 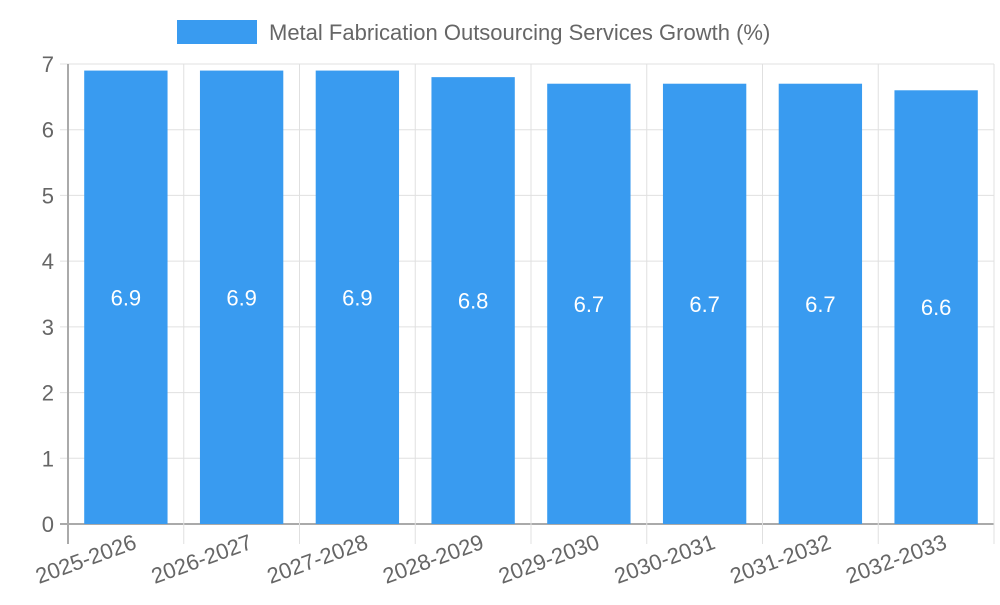 I want to click on y-tick-label: 2, so click(x=48, y=393).